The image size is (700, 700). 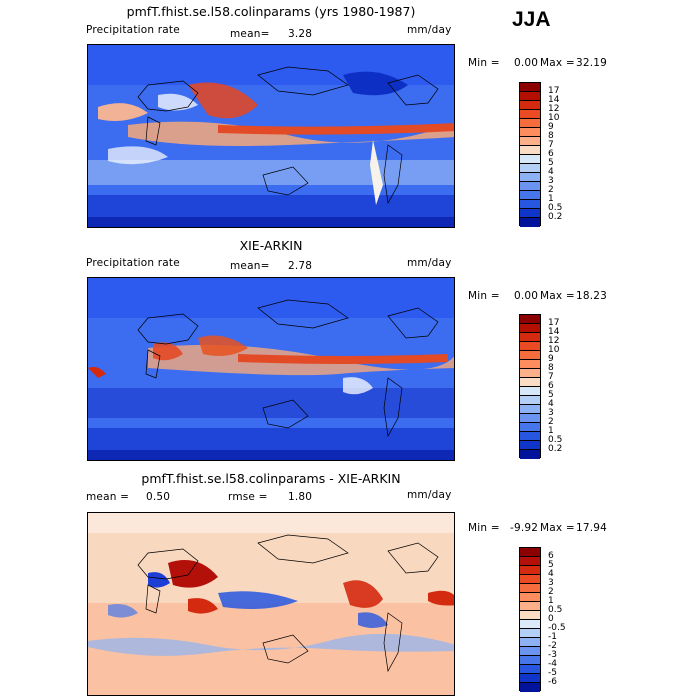 I want to click on panel3-map, so click(x=271, y=604).